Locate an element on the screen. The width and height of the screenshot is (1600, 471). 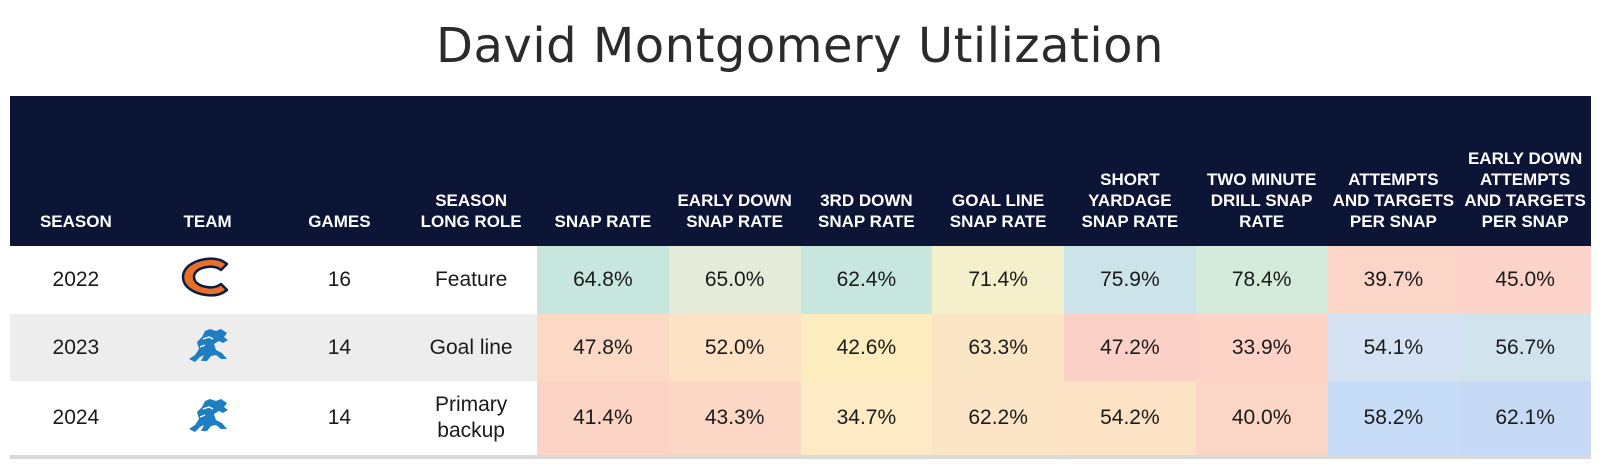
header-season: SEASON is located at coordinates (76, 171).